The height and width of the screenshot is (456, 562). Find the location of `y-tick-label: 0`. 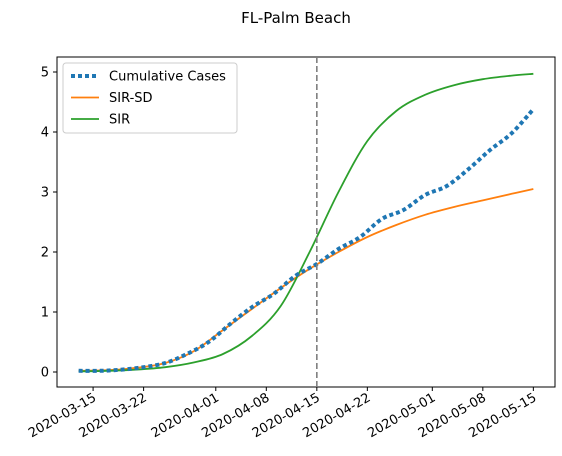

y-tick-label: 0 is located at coordinates (45, 373).